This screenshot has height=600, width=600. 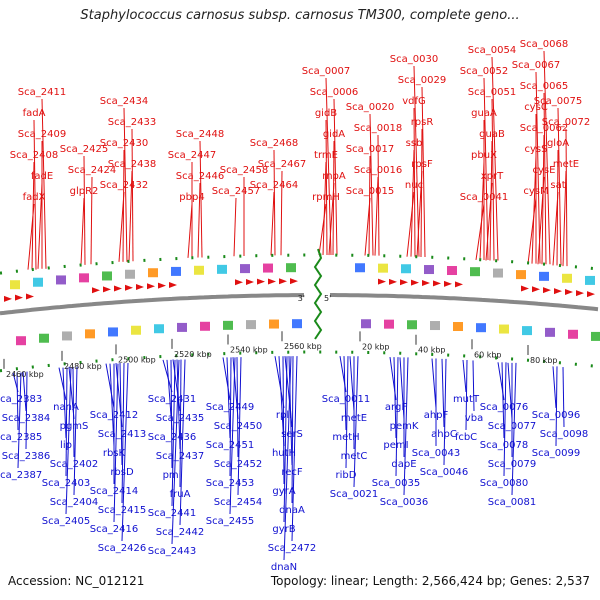 What do you see at coordinates (395, 445) in the screenshot?
I see `gene-label-bottom: pemI` at bounding box center [395, 445].